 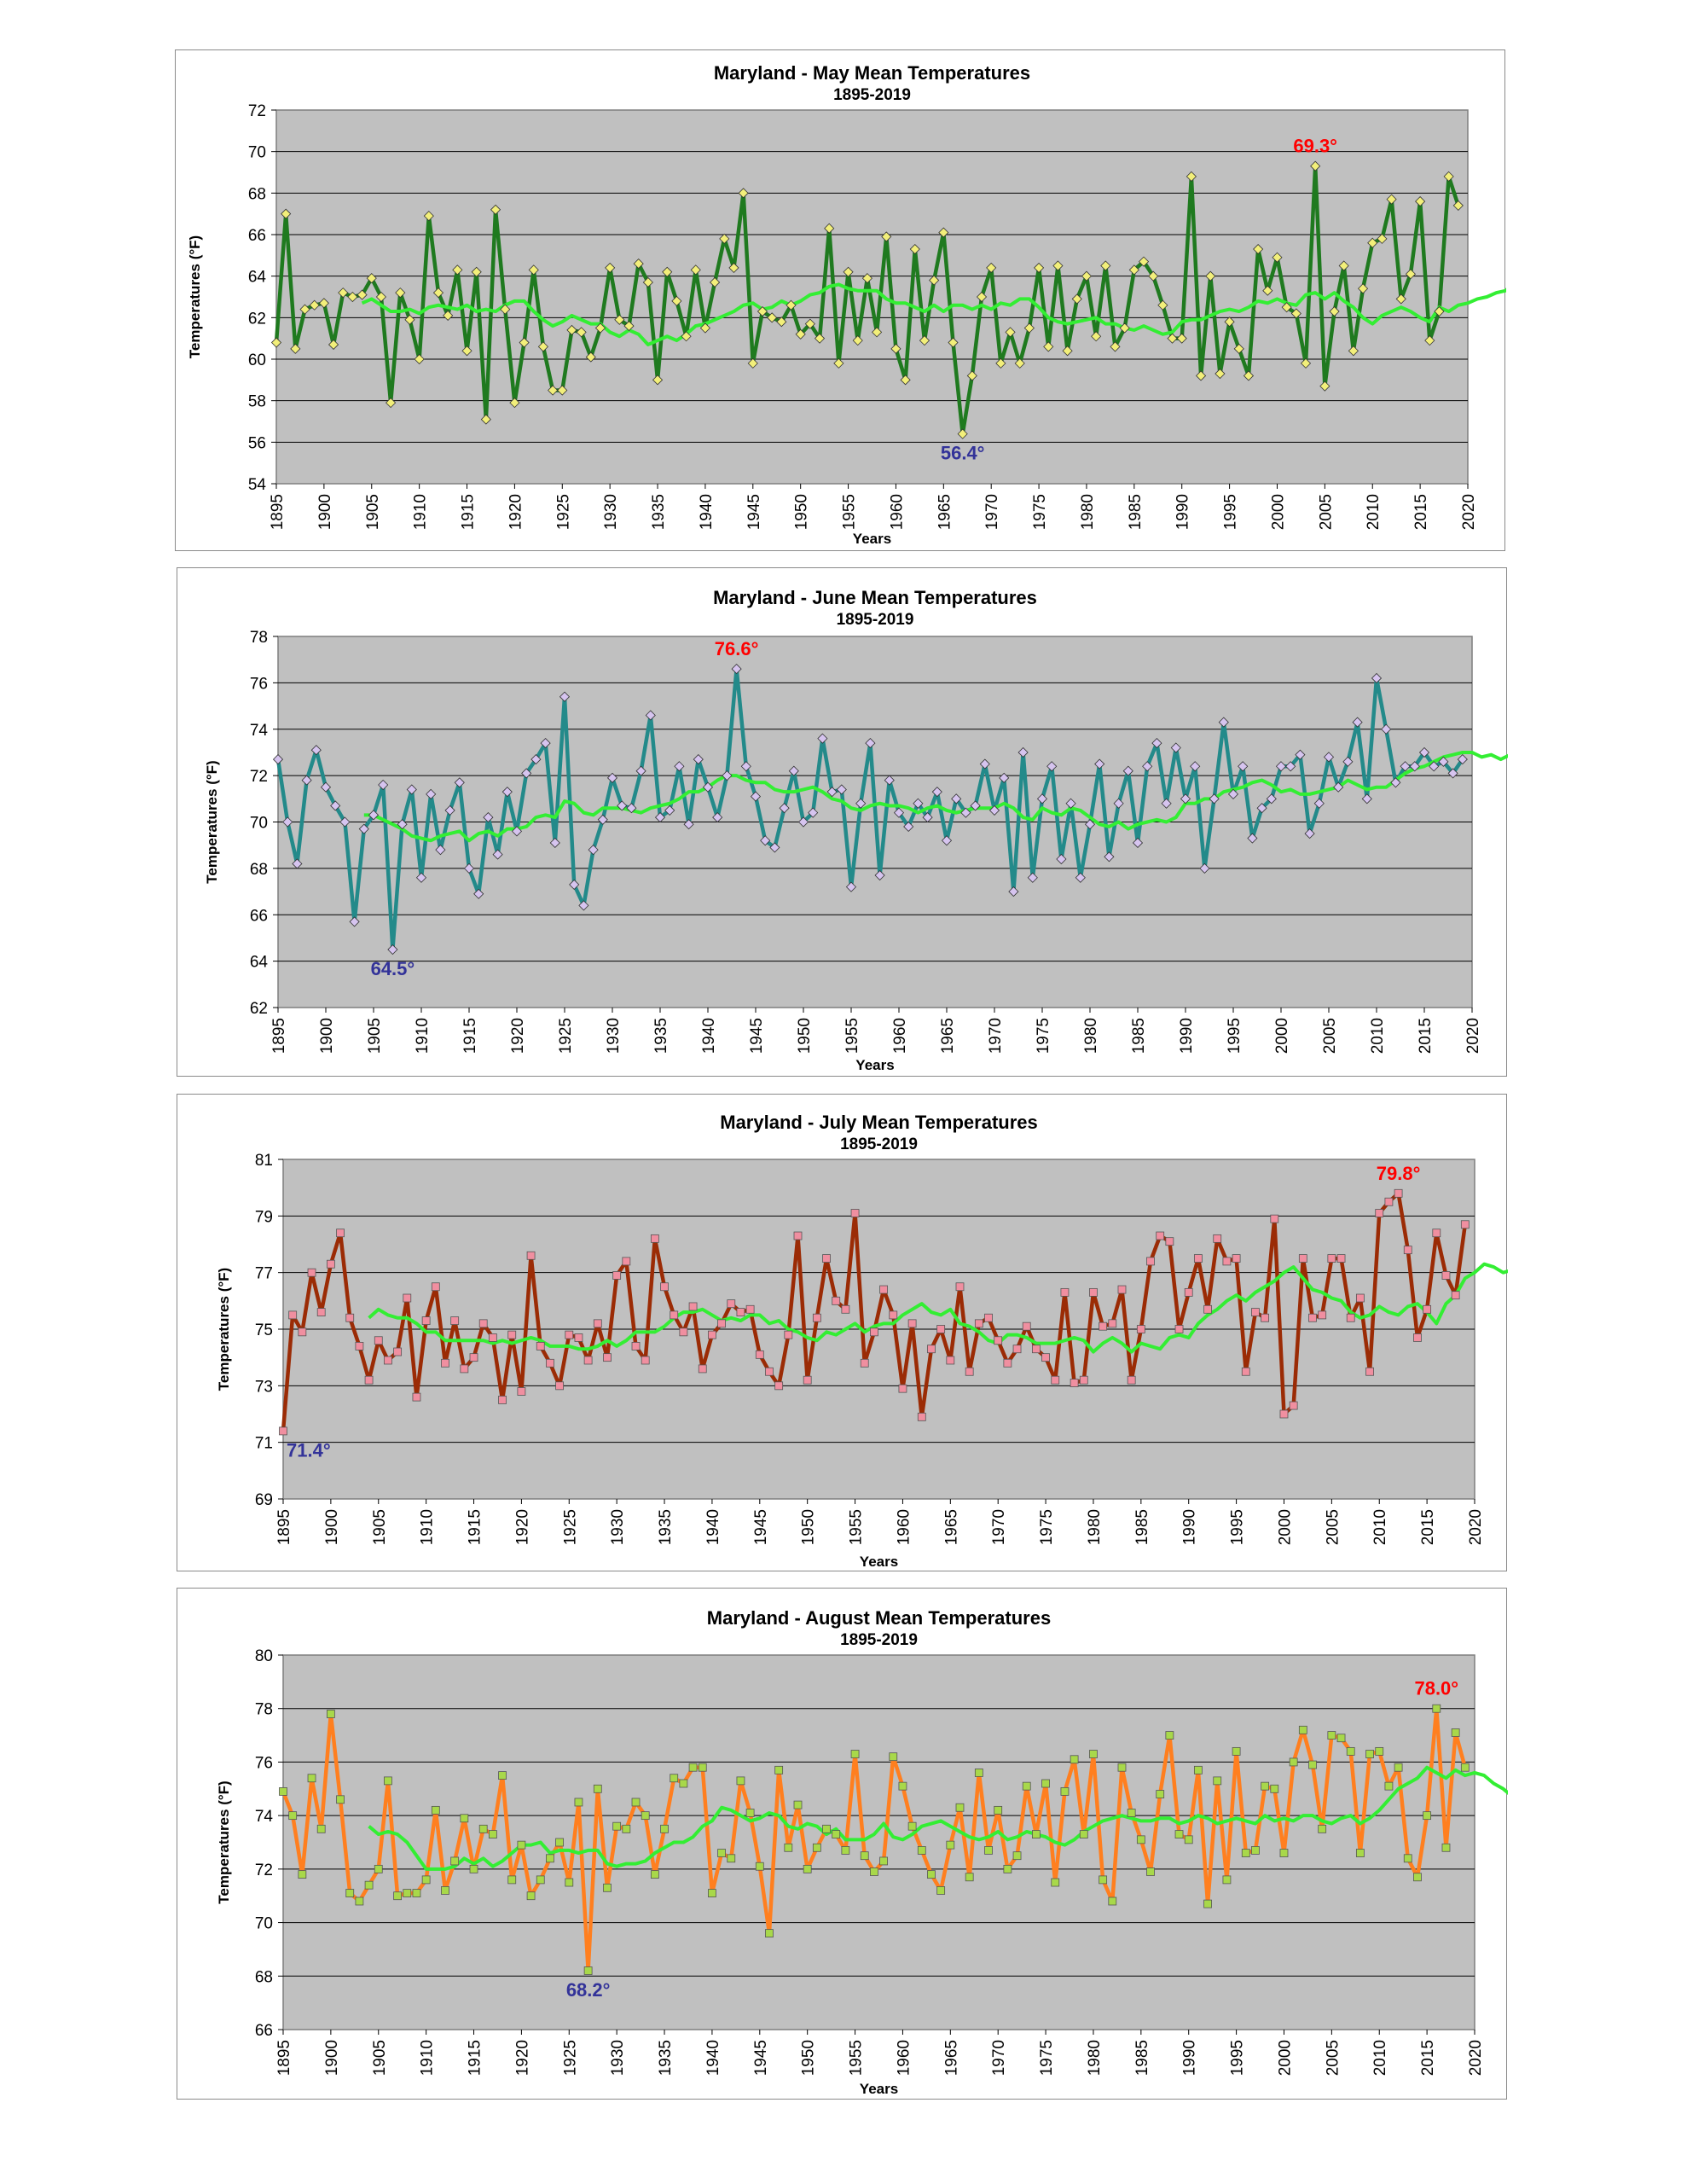 What do you see at coordinates (264, 1161) in the screenshot?
I see `july-y-tick-label: 81` at bounding box center [264, 1161].